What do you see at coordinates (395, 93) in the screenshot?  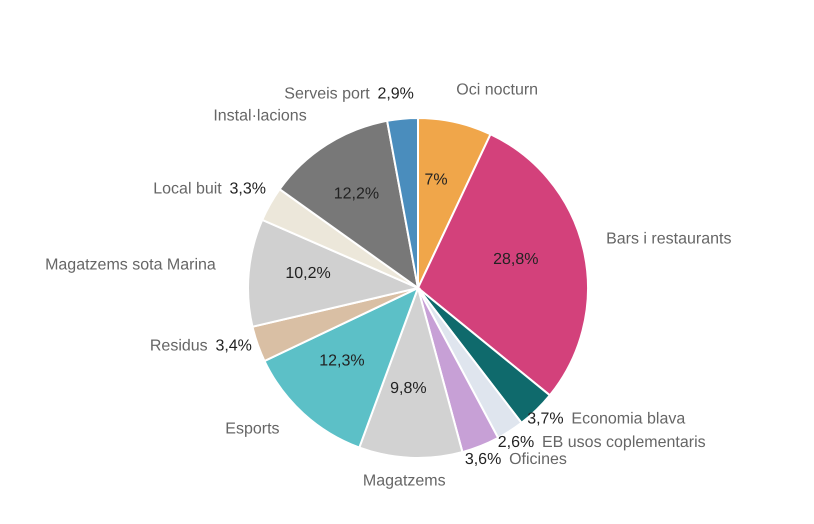 I see `data-label: 2,9%` at bounding box center [395, 93].